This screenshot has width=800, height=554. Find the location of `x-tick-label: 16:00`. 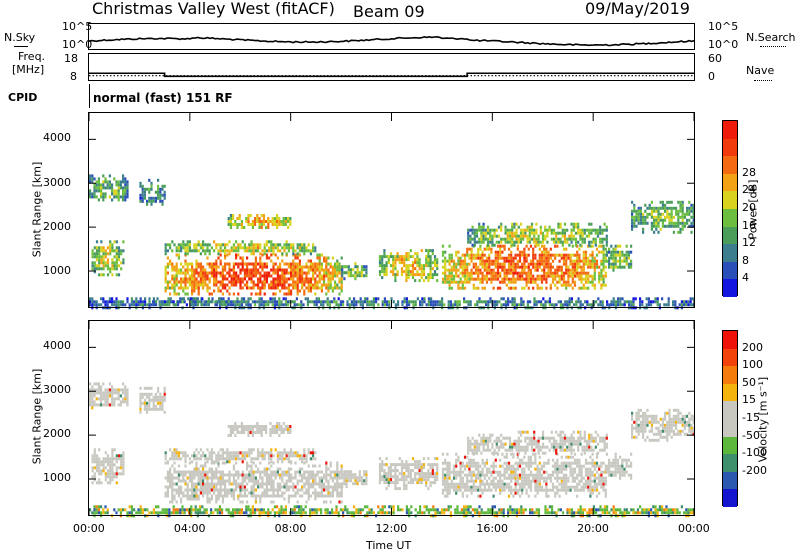

x-tick-label: 16:00 is located at coordinates (492, 528).